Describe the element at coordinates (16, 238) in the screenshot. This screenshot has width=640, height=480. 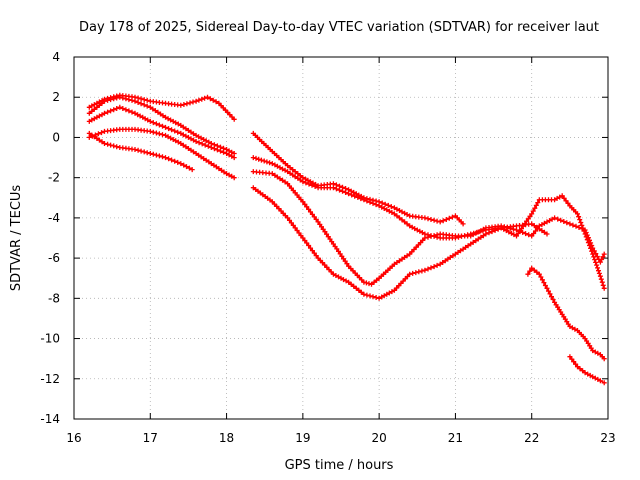
I see `y-axis-label: SDTVAR / TECUs` at that location.